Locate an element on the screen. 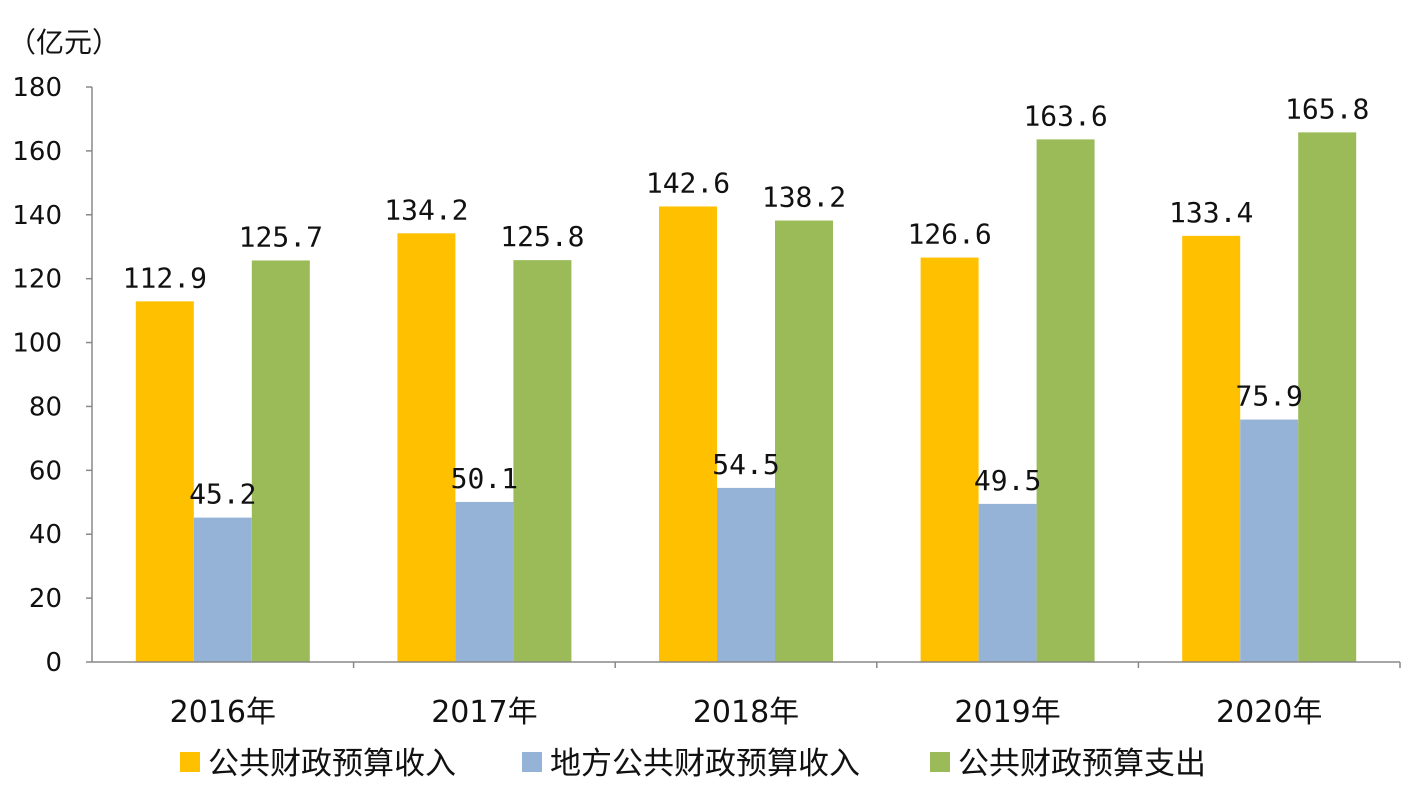 The height and width of the screenshot is (794, 1408). data-label: 125.7 is located at coordinates (281, 236).